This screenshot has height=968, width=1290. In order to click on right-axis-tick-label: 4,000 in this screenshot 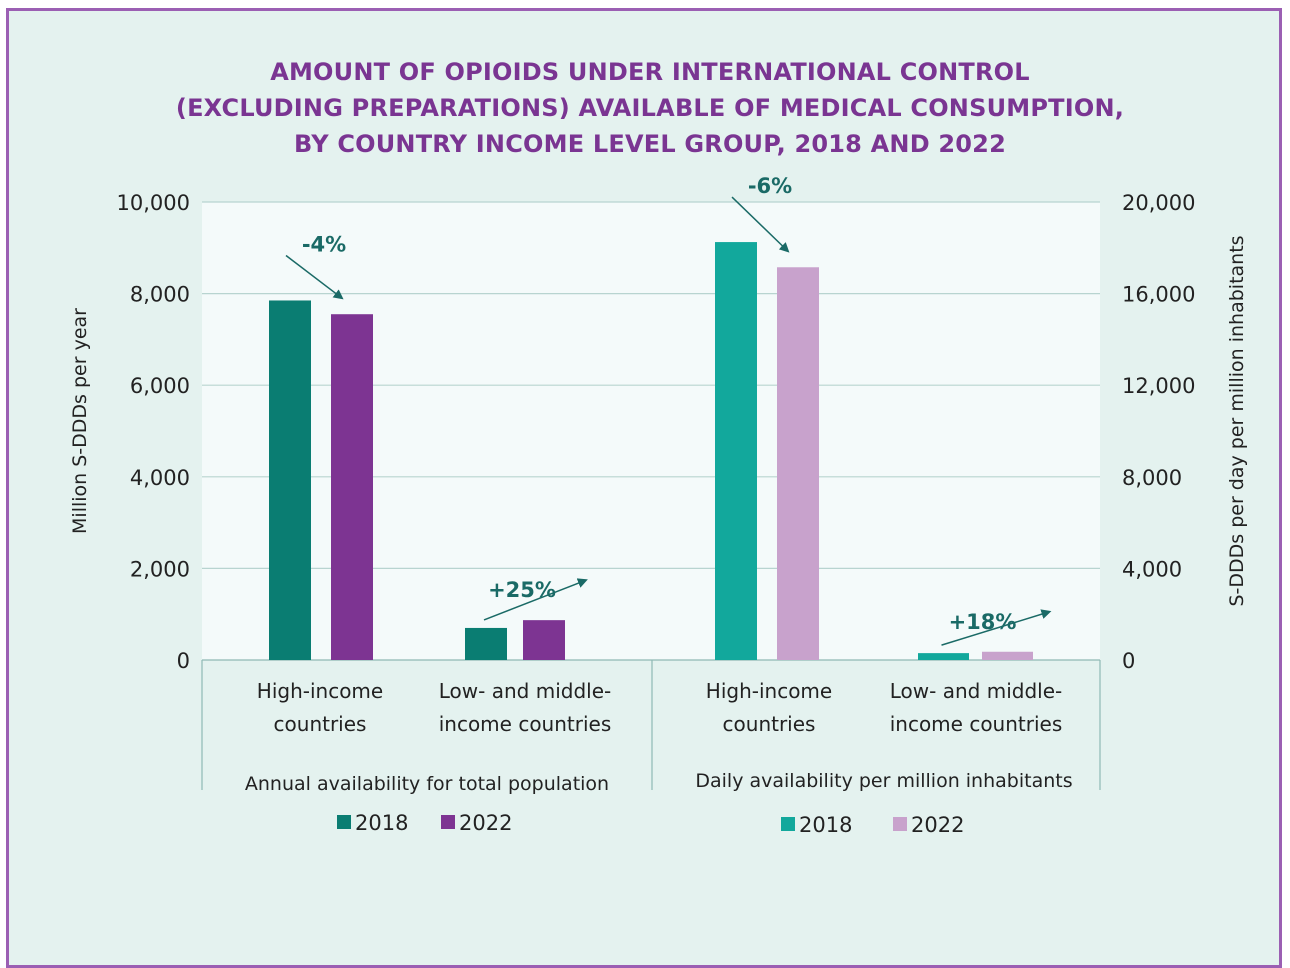, I will do `click(1152, 569)`.